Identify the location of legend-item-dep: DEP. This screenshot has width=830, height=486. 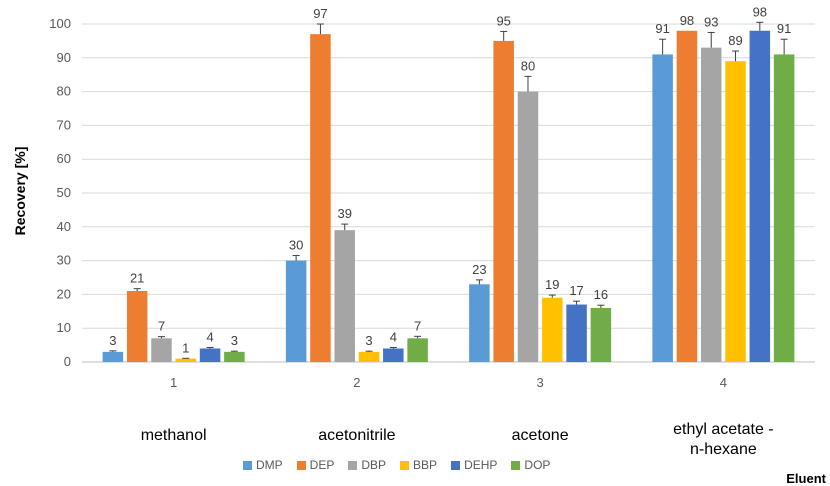
(315, 465).